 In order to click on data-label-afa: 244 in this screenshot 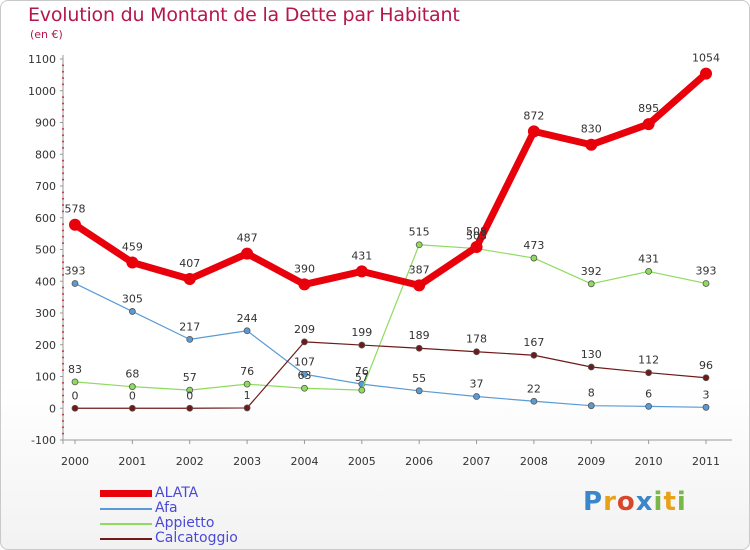, I will do `click(247, 318)`.